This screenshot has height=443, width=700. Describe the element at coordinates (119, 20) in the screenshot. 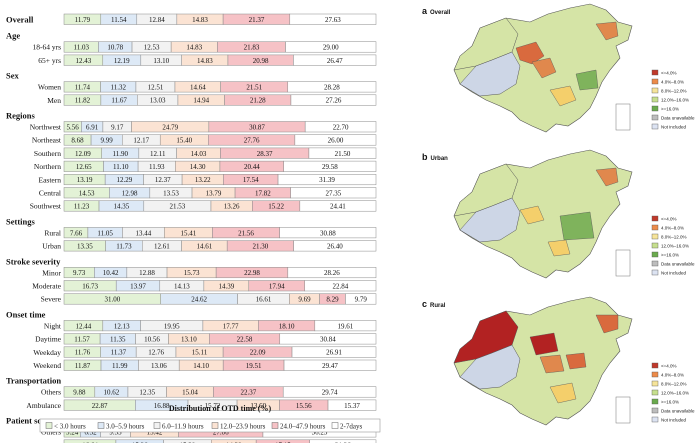

I see `data-label: 11.54` at that location.